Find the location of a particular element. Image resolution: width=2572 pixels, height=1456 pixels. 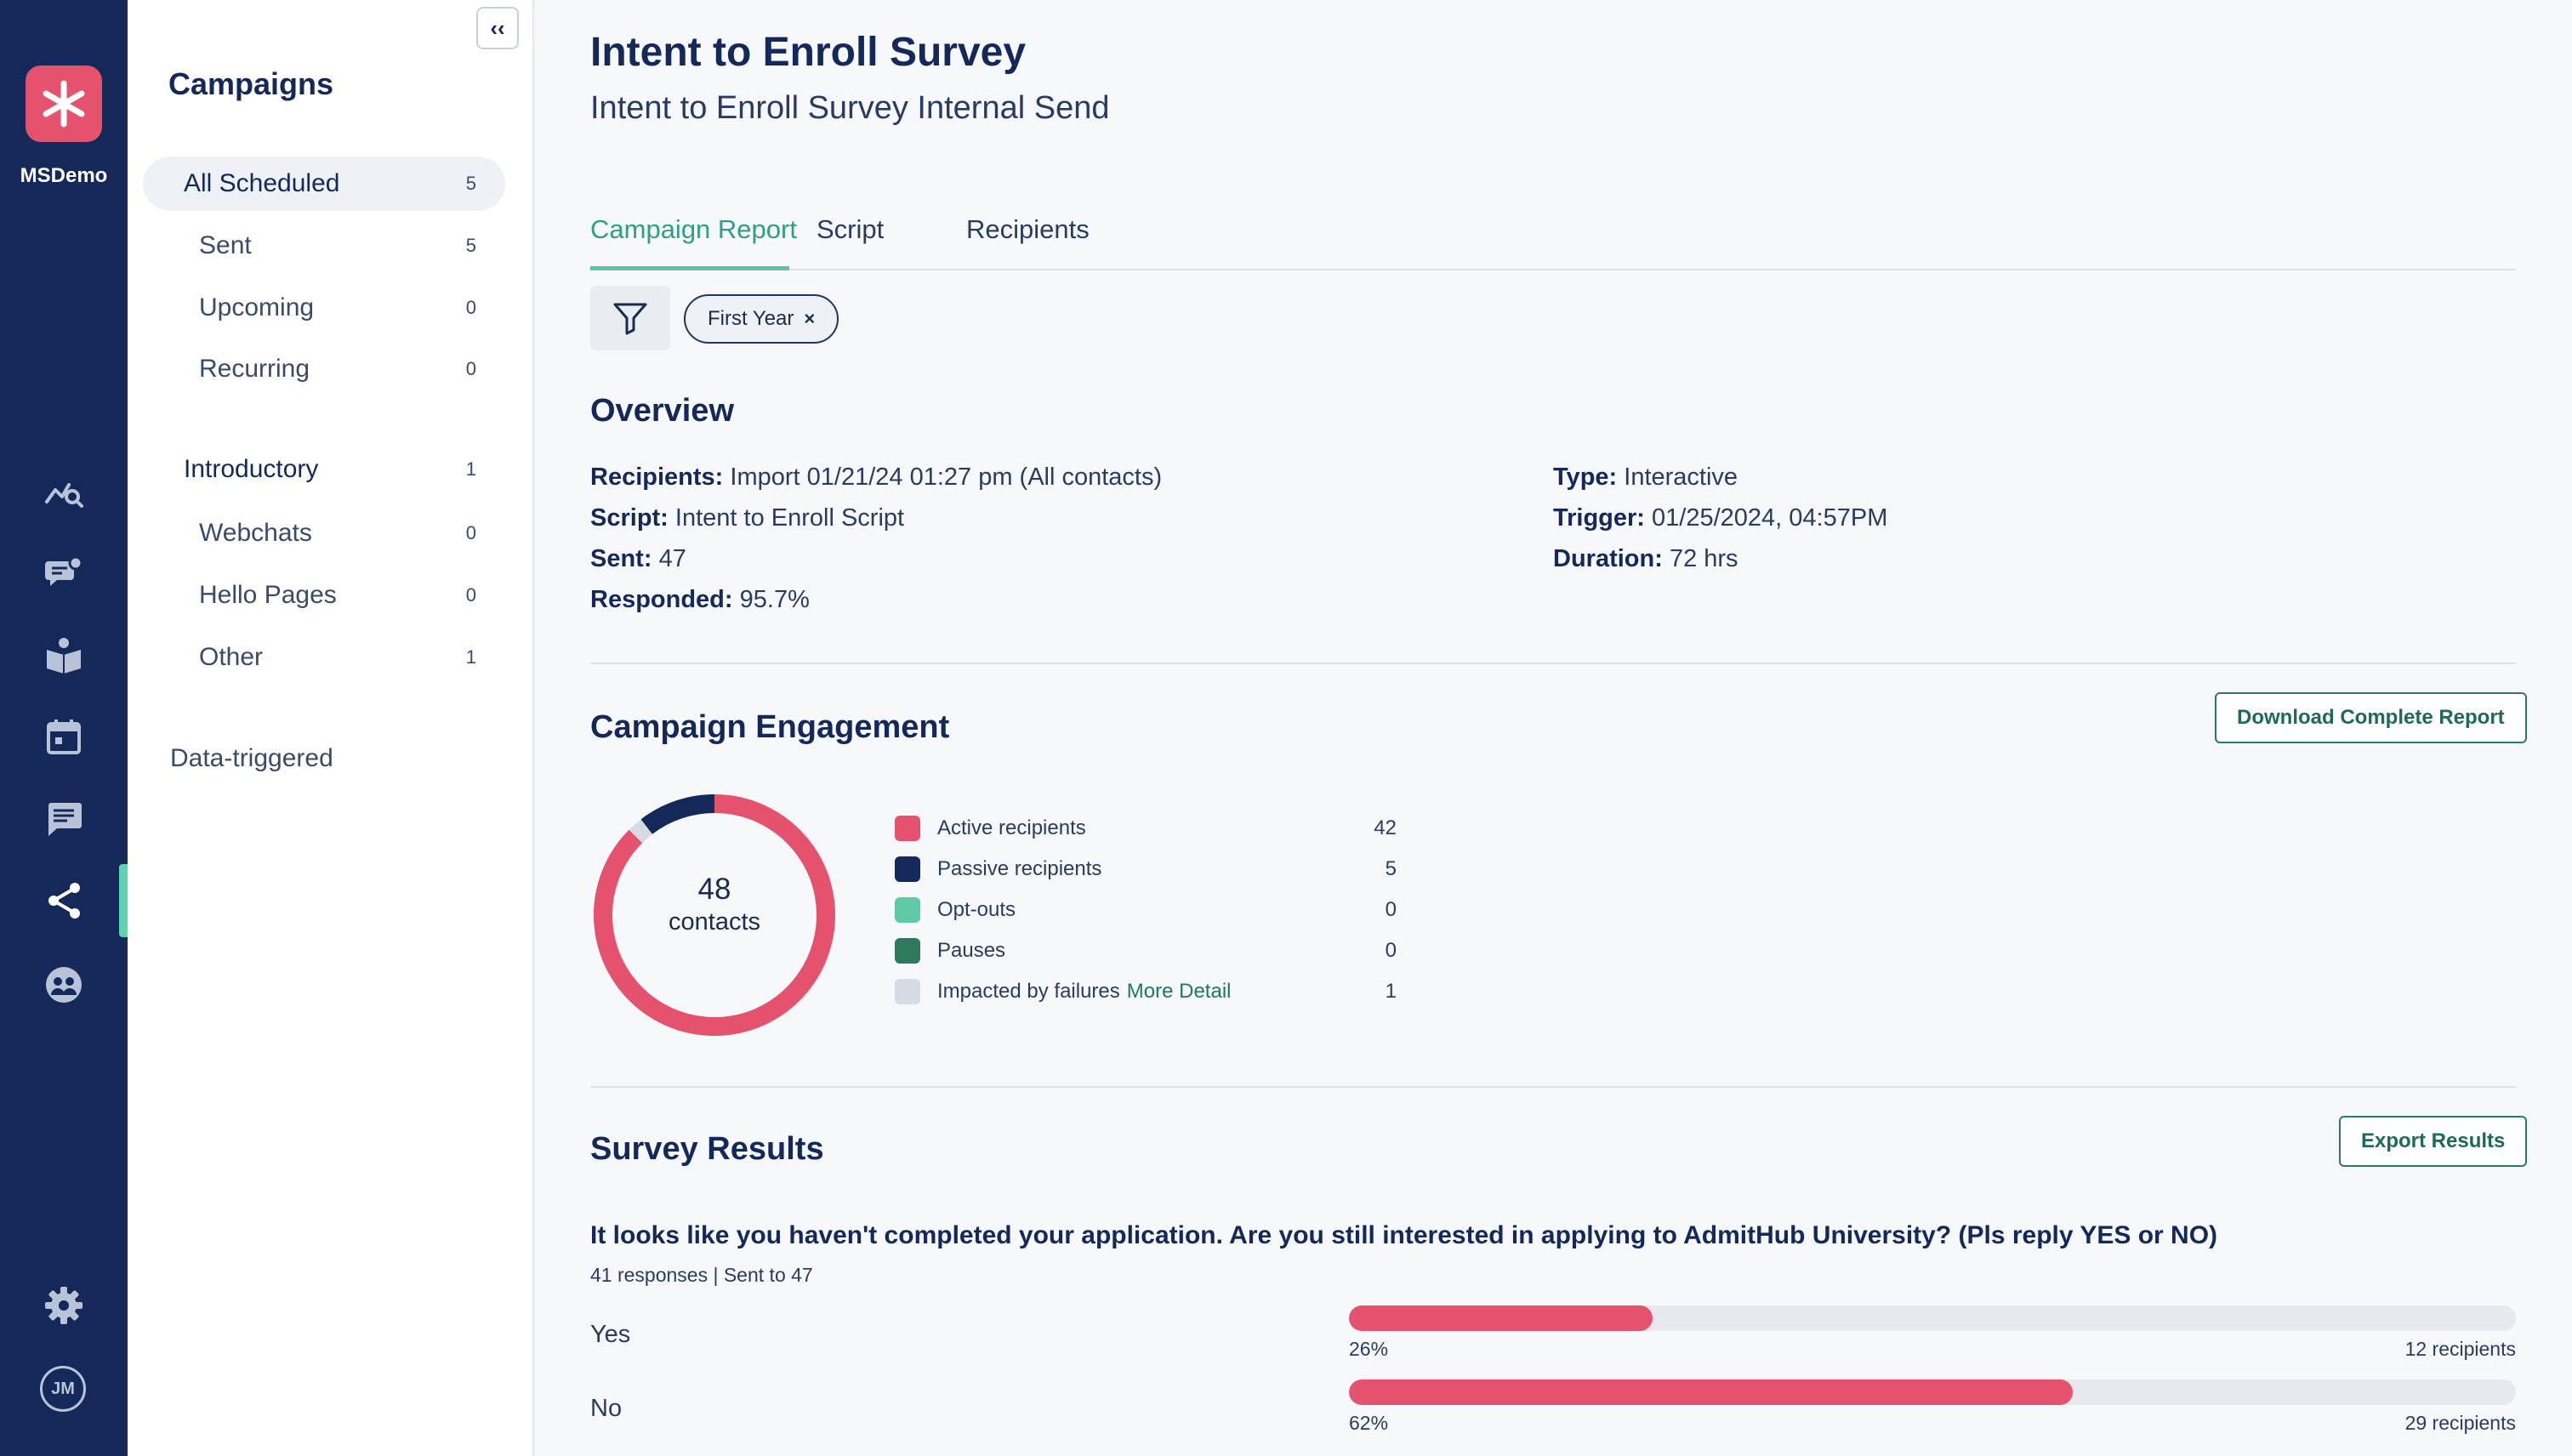

legend-item-pauses: Pauses 0 is located at coordinates (1146, 951).